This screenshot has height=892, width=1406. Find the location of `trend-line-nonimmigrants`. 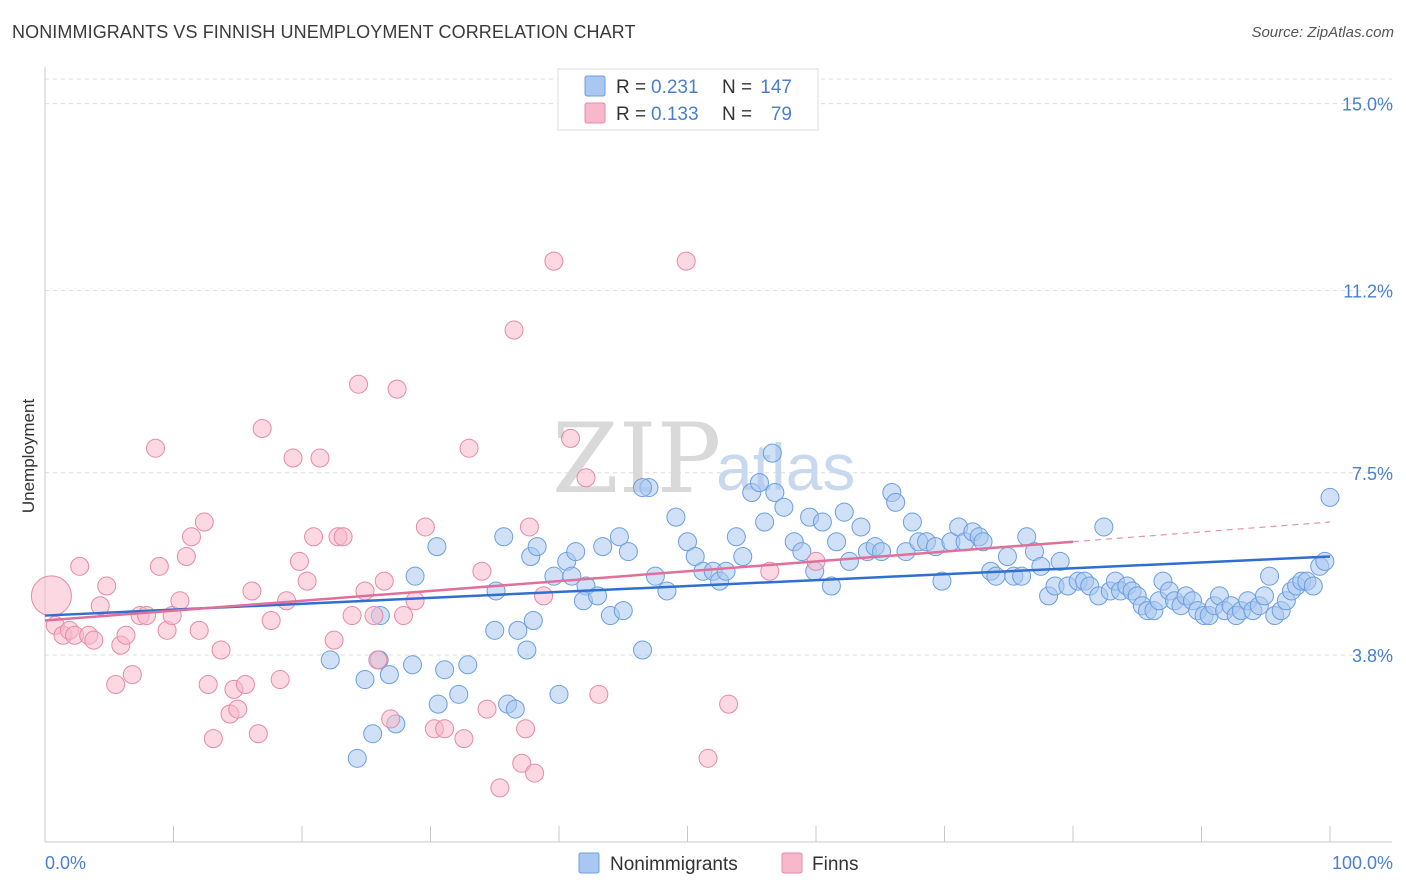

trend-line-nonimmigrants is located at coordinates (687, 586).